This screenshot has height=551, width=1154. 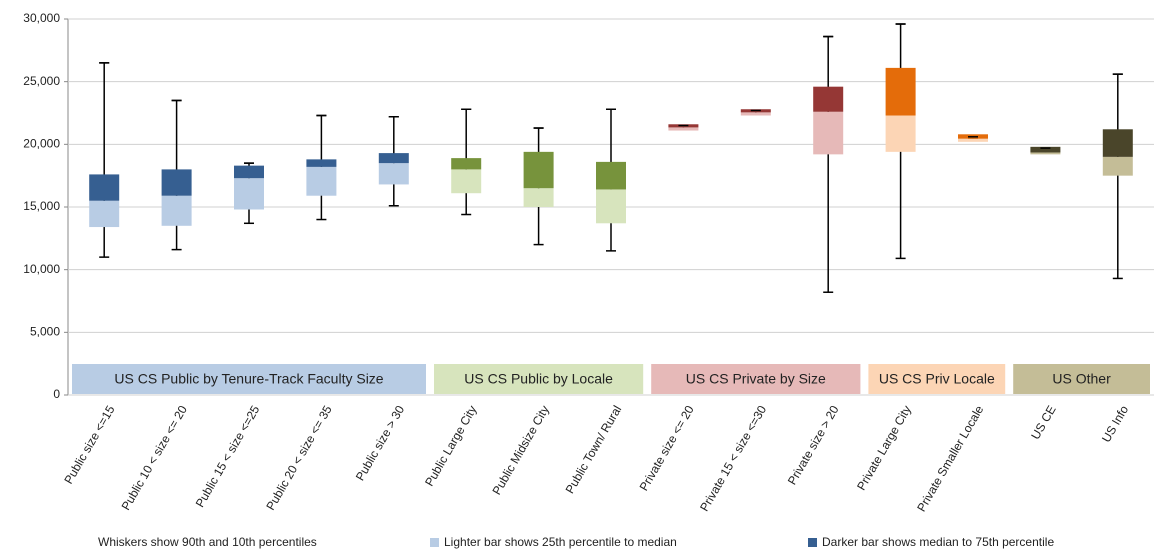 I want to click on group-label: US Other, so click(x=1081, y=379).